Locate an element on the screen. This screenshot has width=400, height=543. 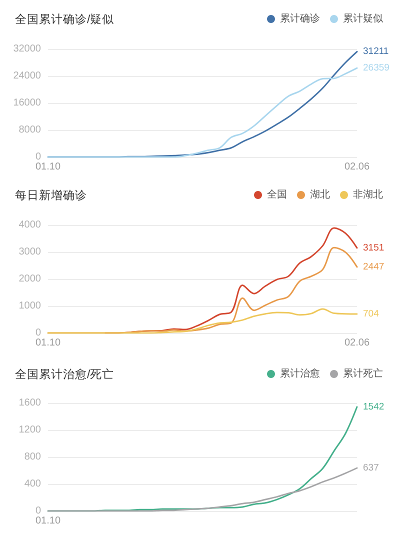
data-label: 31211 is located at coordinates (376, 52).